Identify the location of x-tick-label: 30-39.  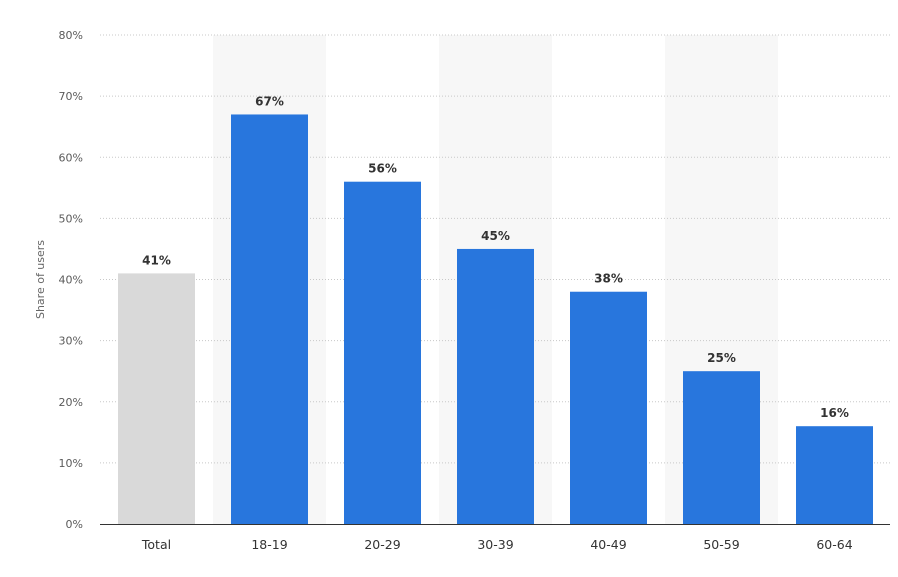
(495, 544).